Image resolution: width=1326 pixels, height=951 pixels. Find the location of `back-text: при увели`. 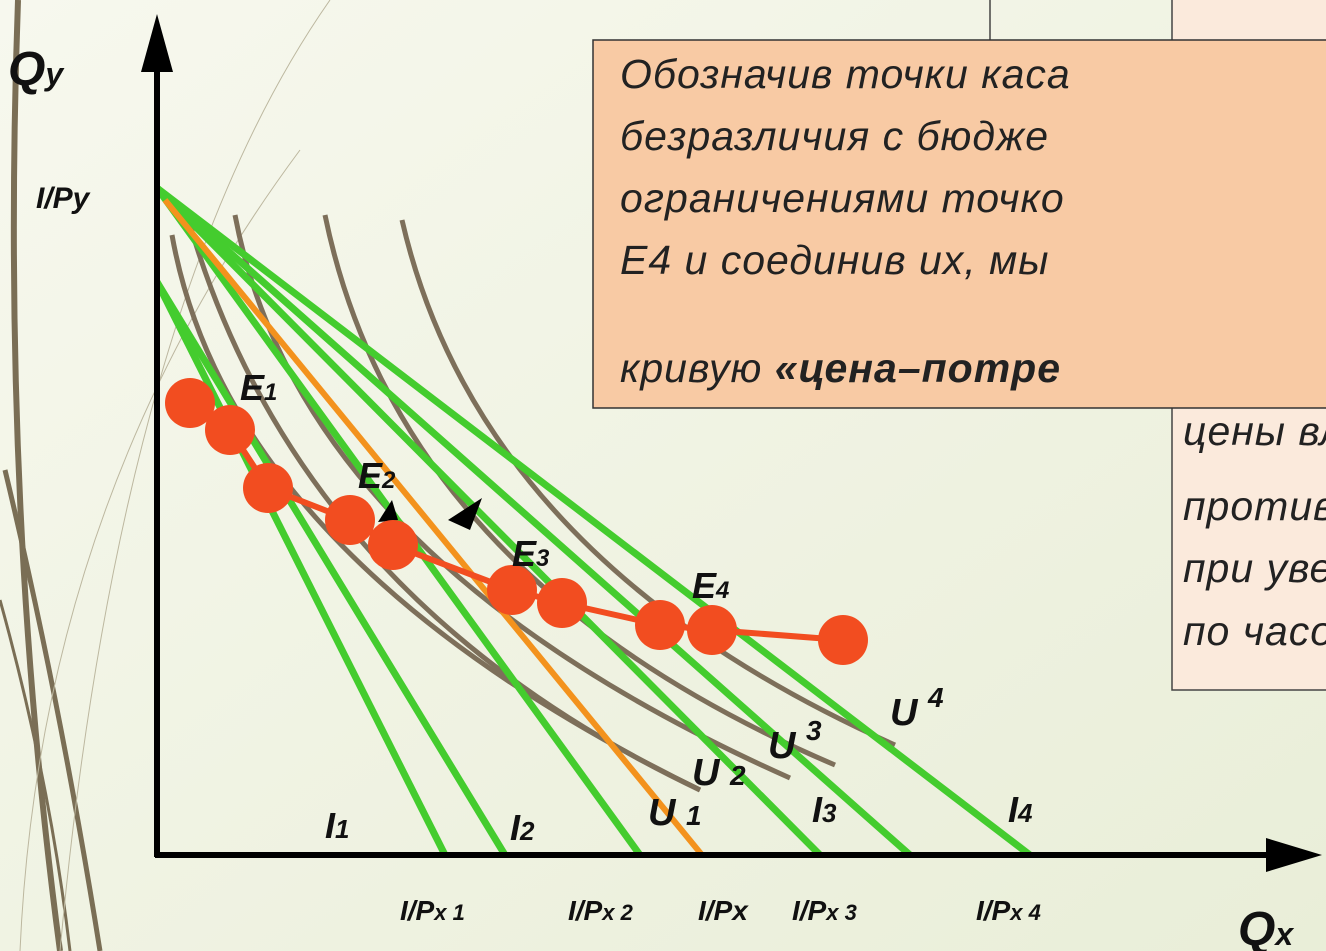

back-text: при увели is located at coordinates (1254, 568).